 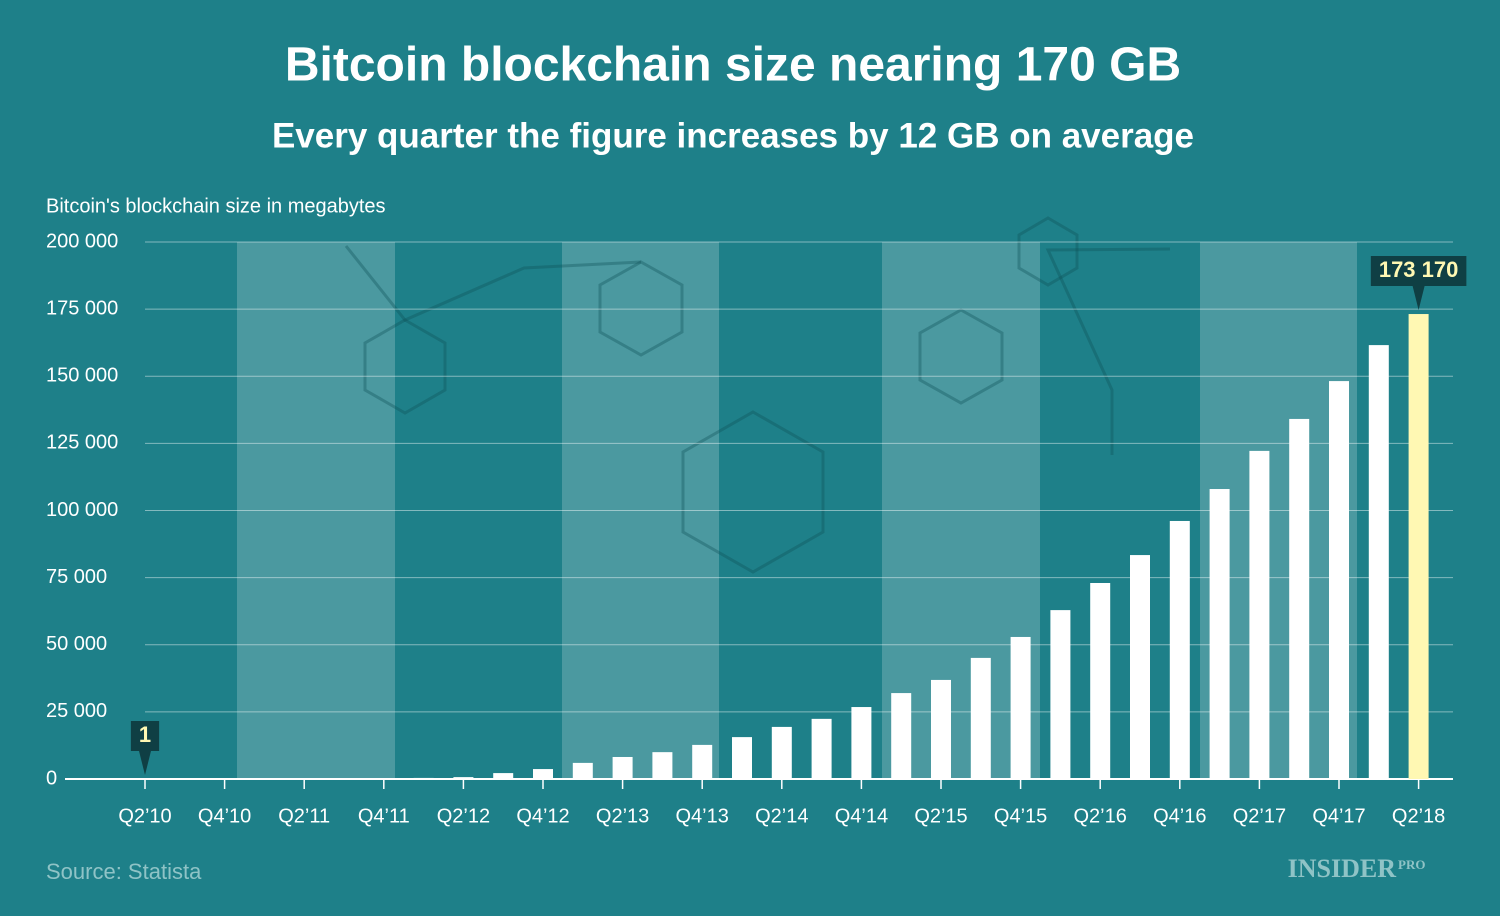 I want to click on y-tick-label: 50 000, so click(x=76, y=644).